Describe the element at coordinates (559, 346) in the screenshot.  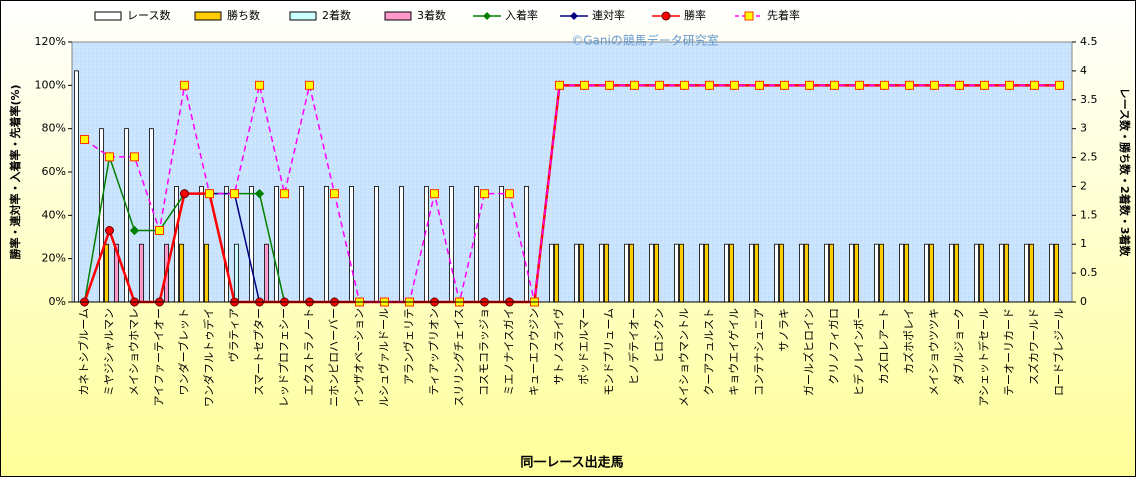
I see `x-tick-label: サトノスライヴ` at that location.